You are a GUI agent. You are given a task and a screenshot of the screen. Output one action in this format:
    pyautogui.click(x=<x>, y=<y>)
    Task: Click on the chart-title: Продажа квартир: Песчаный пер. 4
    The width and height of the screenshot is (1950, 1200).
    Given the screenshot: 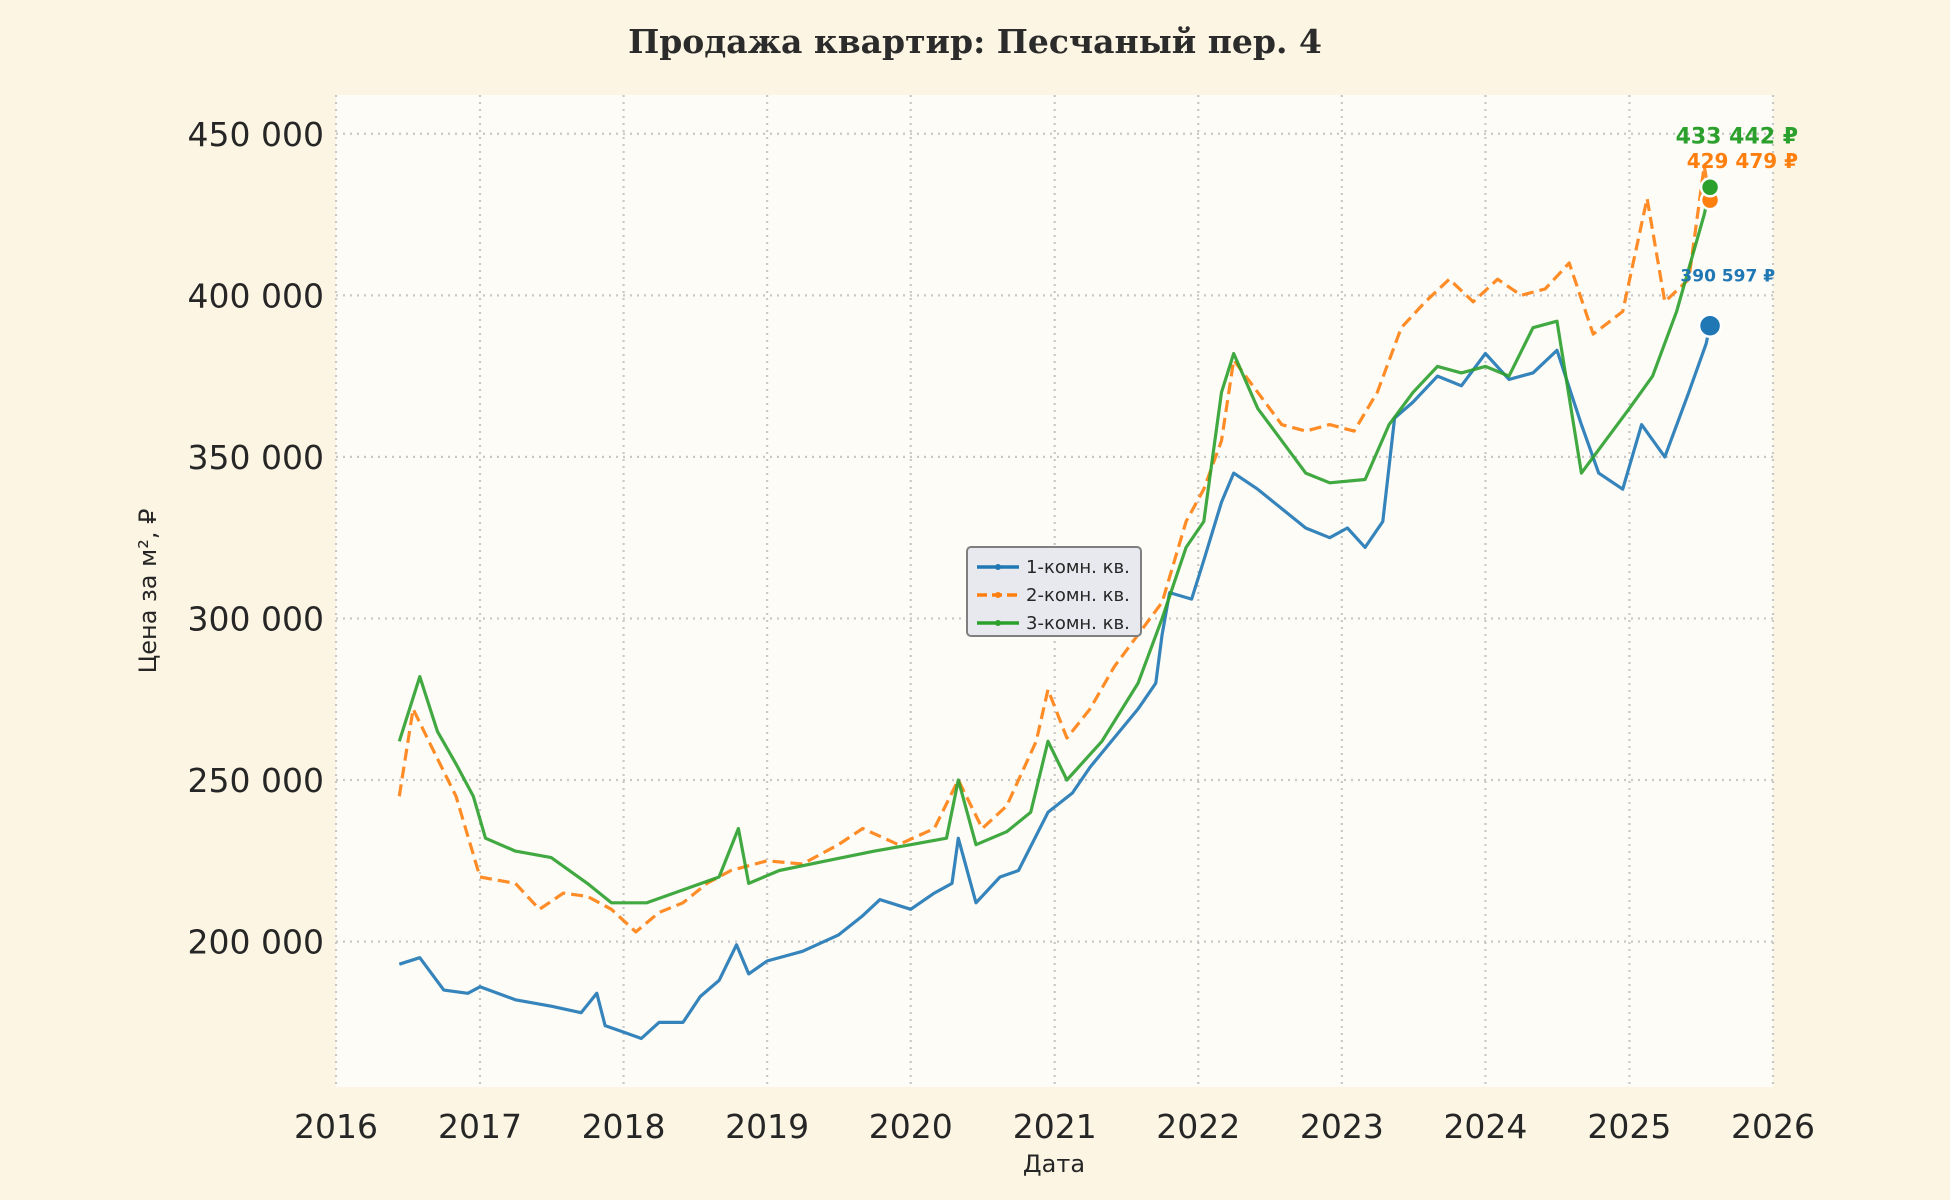 What is the action you would take?
    pyautogui.click(x=975, y=41)
    